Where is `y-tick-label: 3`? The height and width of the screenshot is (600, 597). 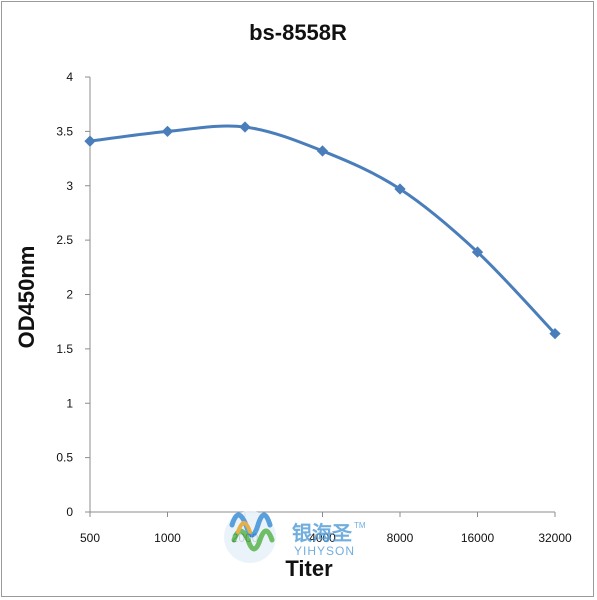
y-tick-label: 3 is located at coordinates (69, 186).